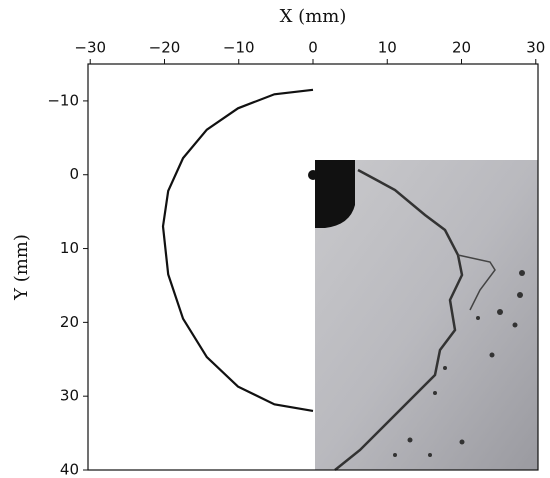 Image resolution: width=550 pixels, height=478 pixels. I want to click on x-tick-label: 10, so click(387, 48).